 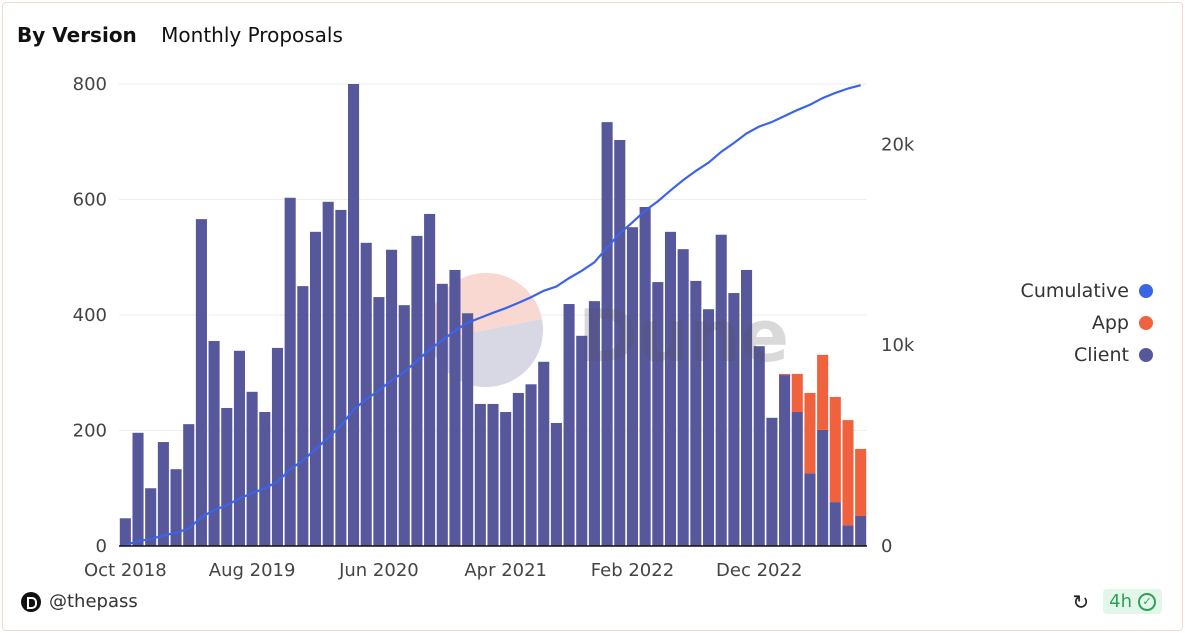 I want to click on watermark-text: Dune, so click(x=683, y=336).